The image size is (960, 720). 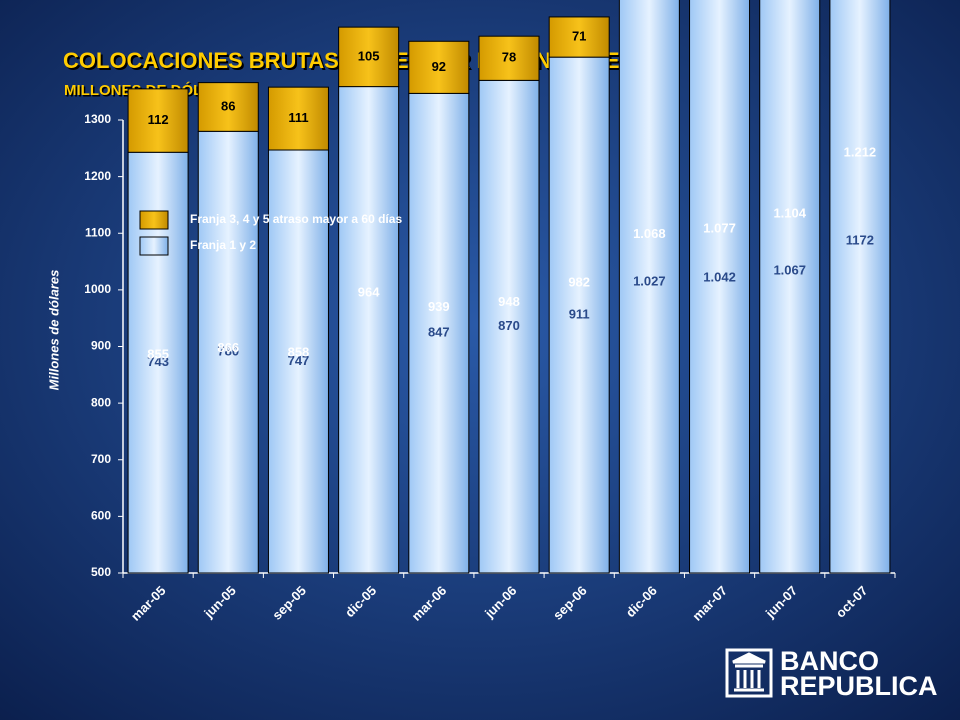 I want to click on value-label: 92, so click(x=439, y=66).